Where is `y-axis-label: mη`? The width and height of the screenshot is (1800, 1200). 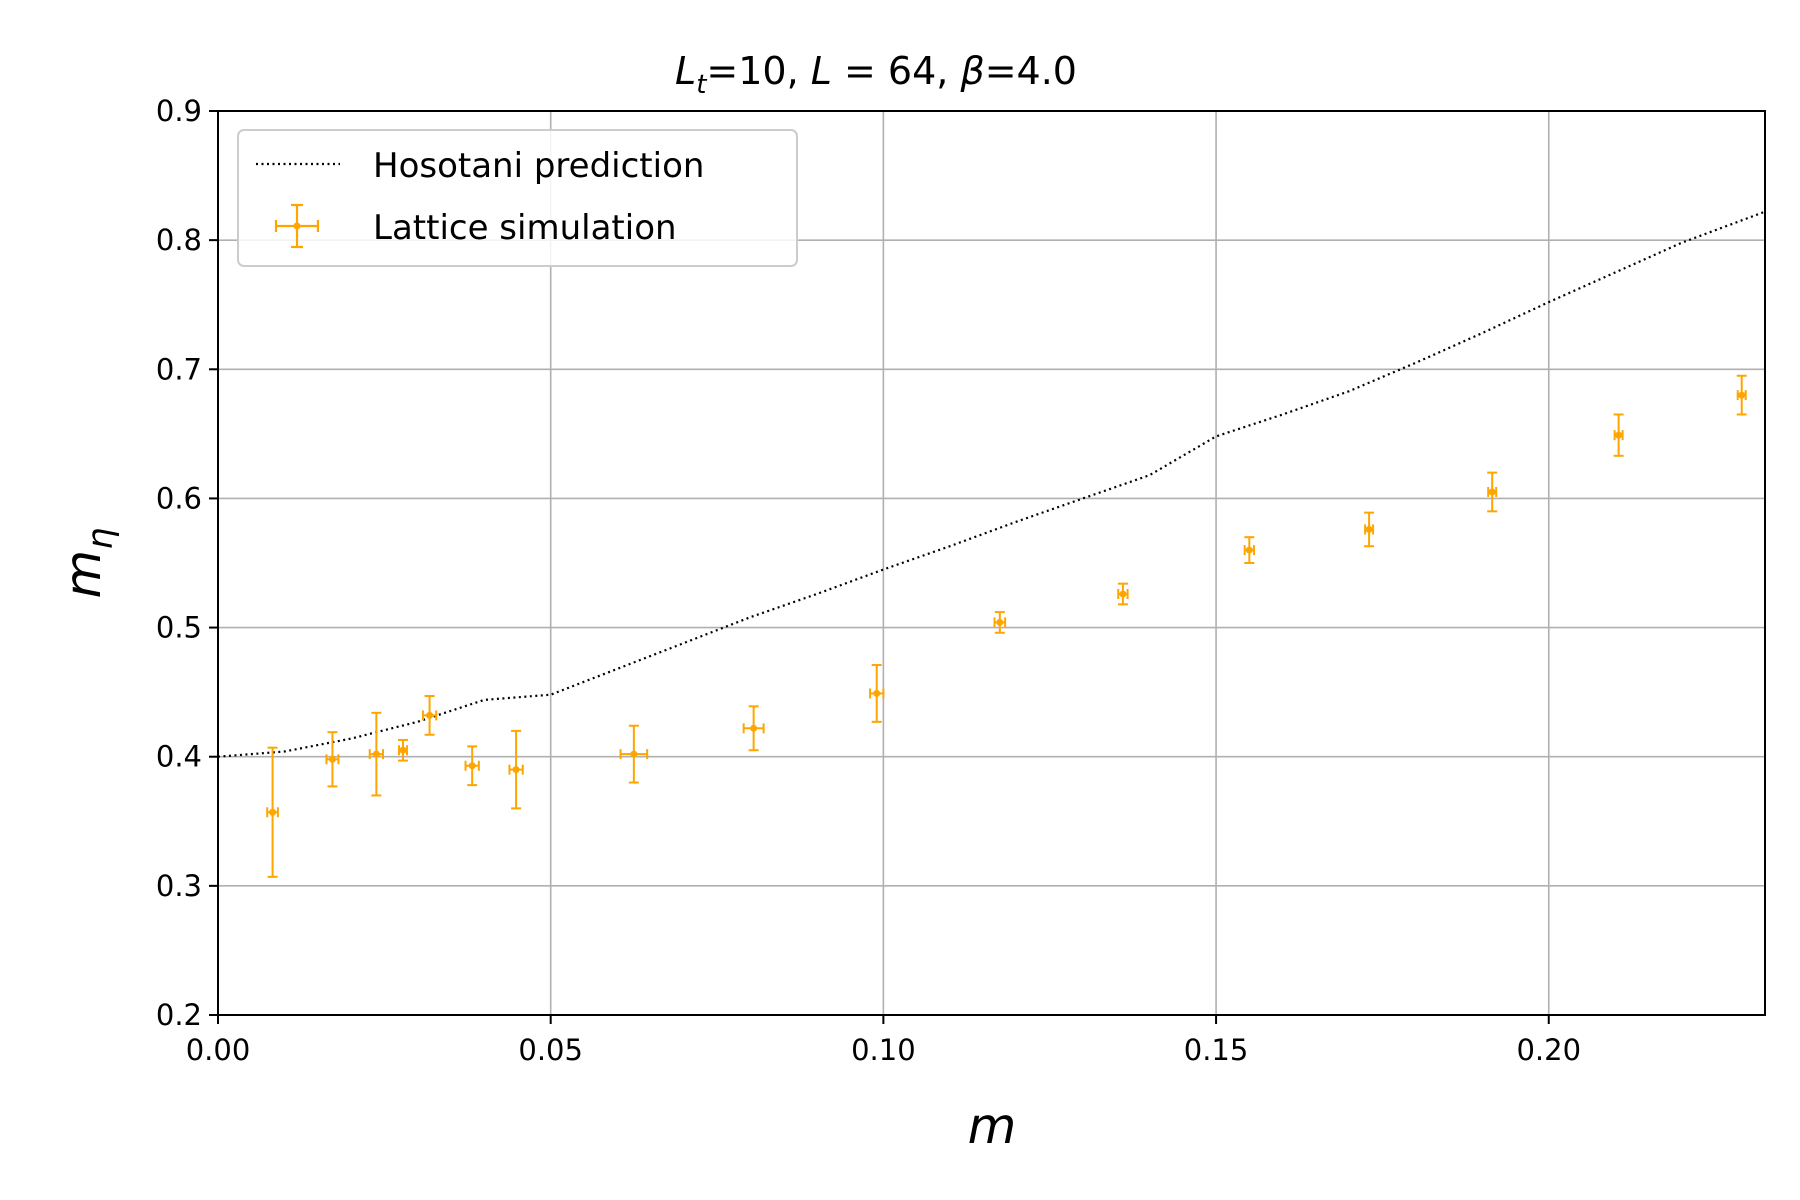 y-axis-label: mη is located at coordinates (87, 563).